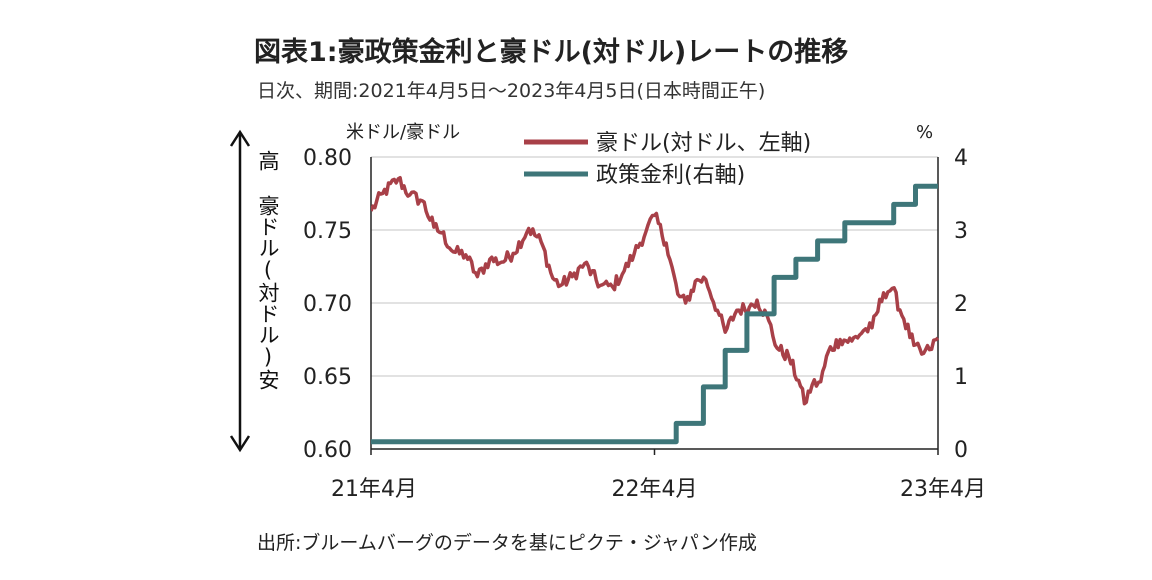  I want to click on chart-subtitle: 日次、期間:2021年4月5日～2023年4月5日(日本時間正午), so click(511, 91).